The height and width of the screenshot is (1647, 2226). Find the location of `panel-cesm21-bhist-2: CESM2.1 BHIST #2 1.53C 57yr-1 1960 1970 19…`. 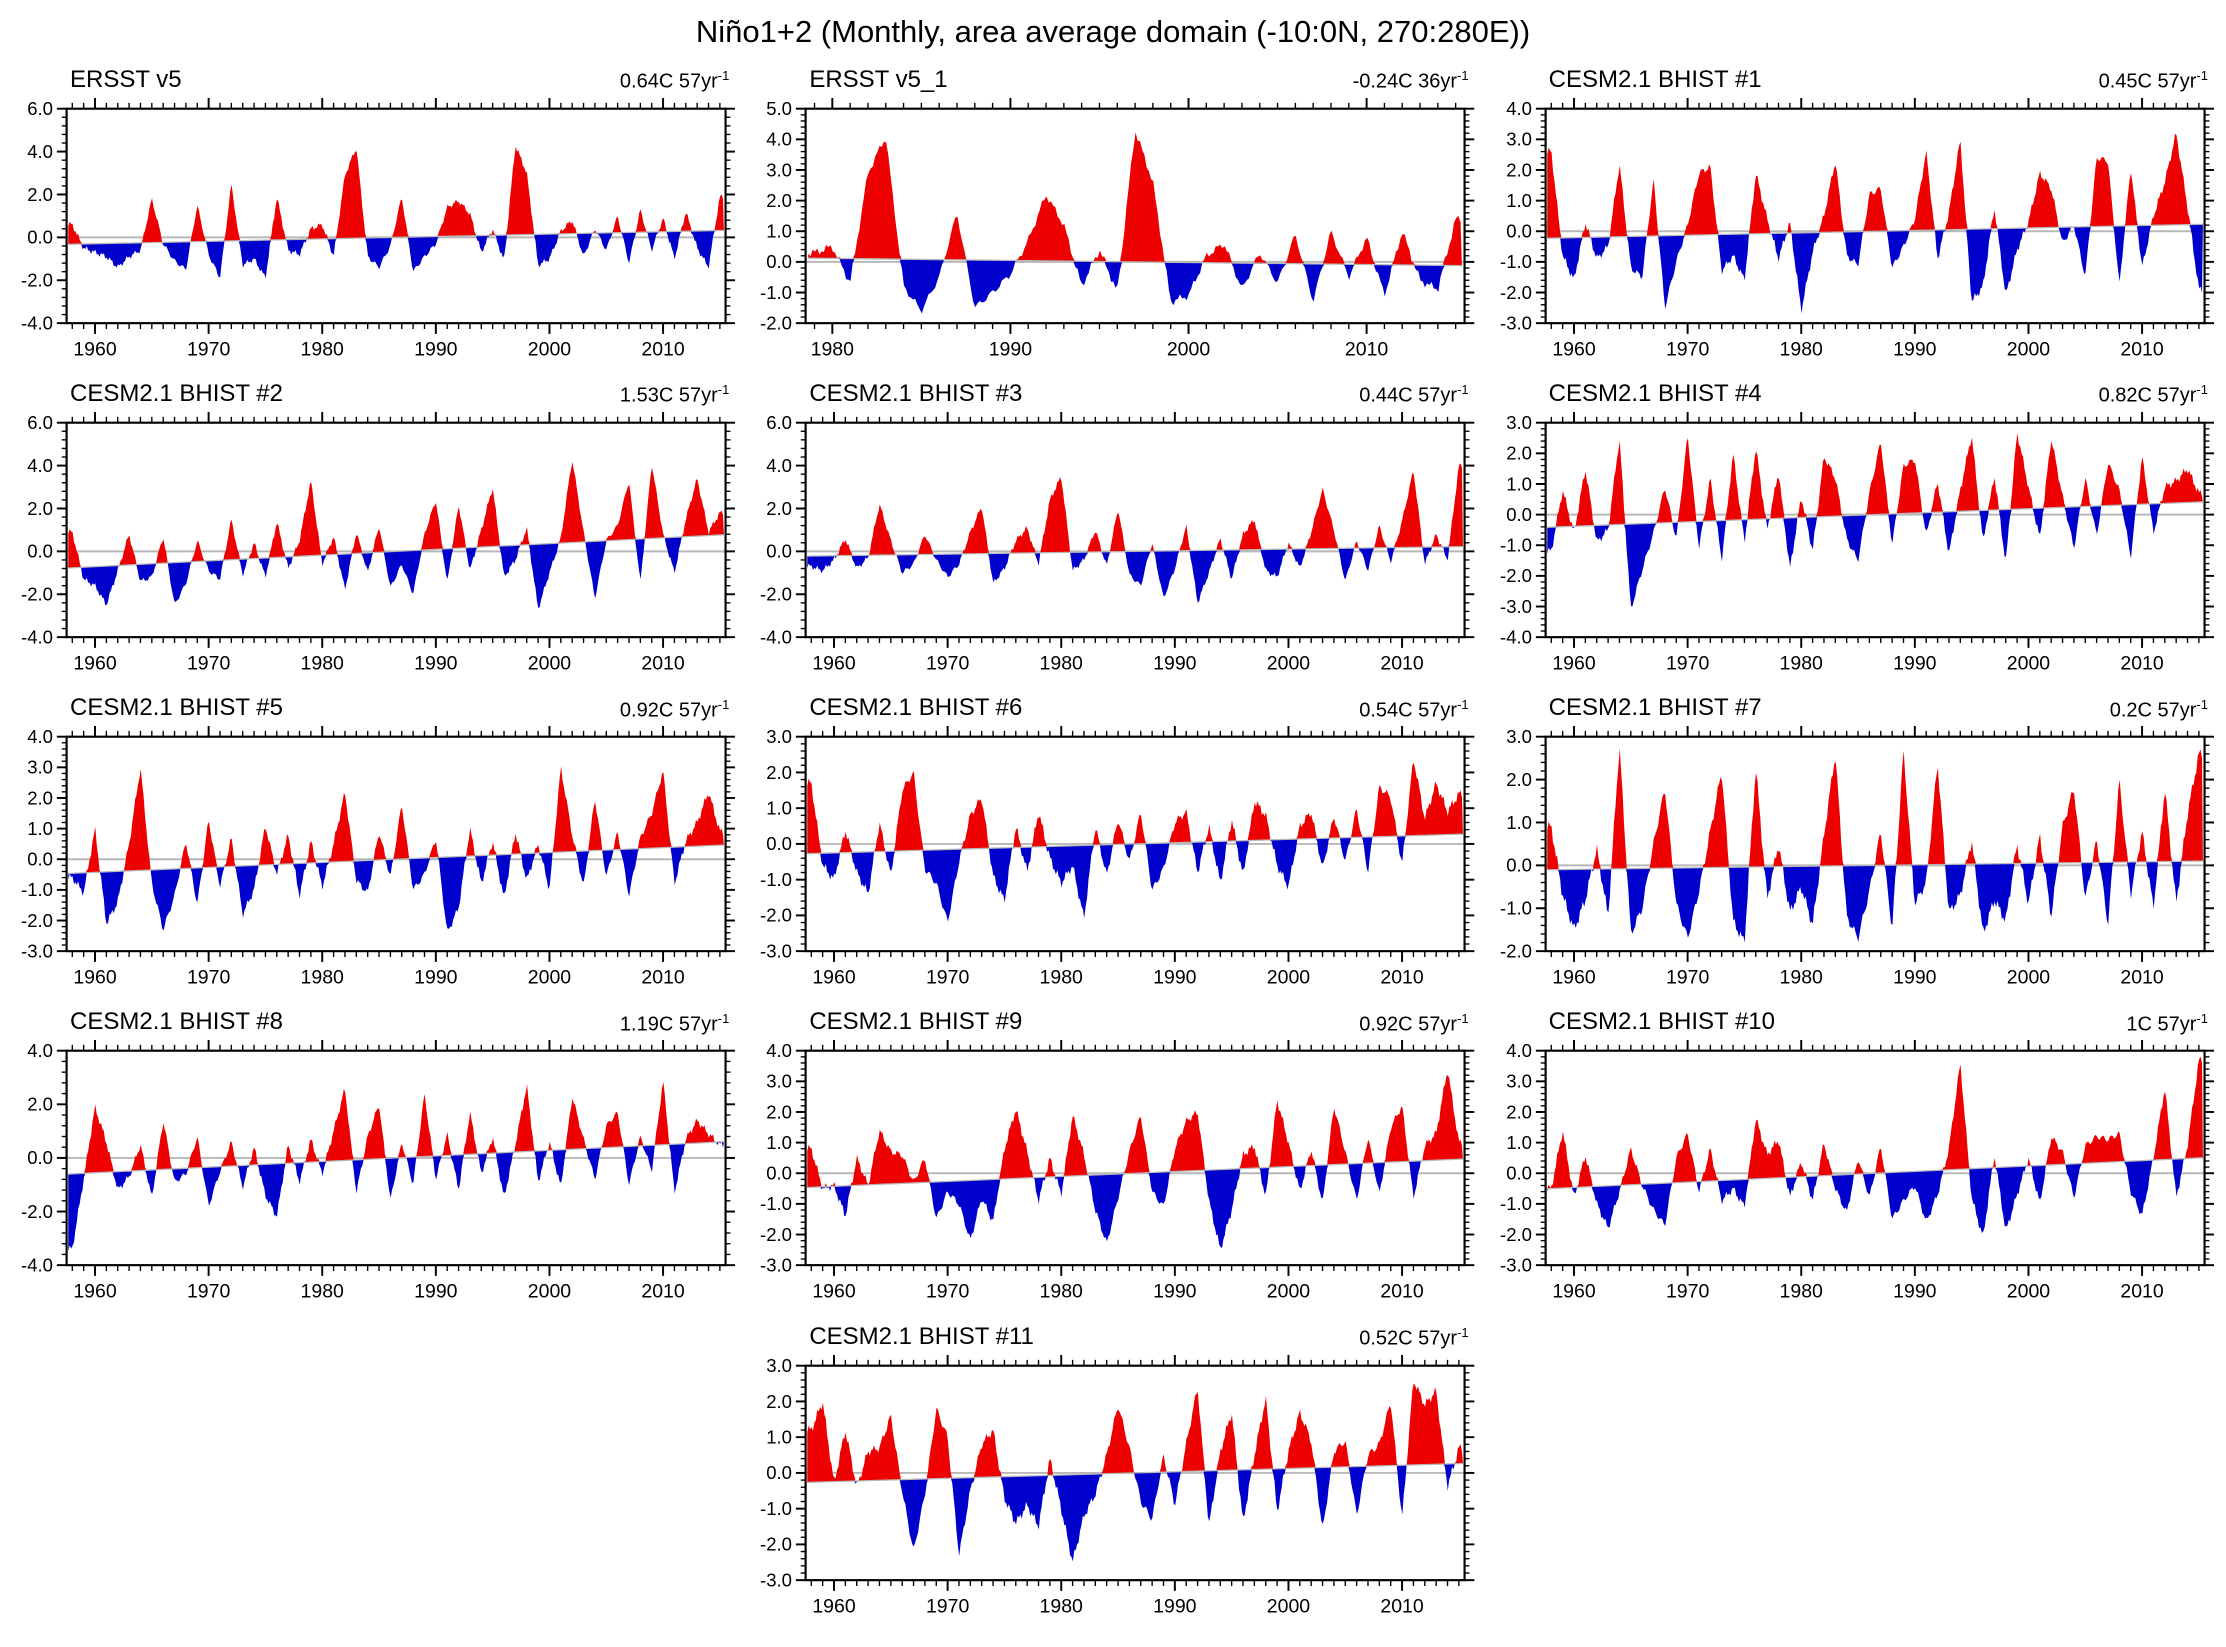

panel-cesm21-bhist-2: CESM2.1 BHIST #2 1.53C 57yr-1 1960 1970 19… is located at coordinates (374, 525).